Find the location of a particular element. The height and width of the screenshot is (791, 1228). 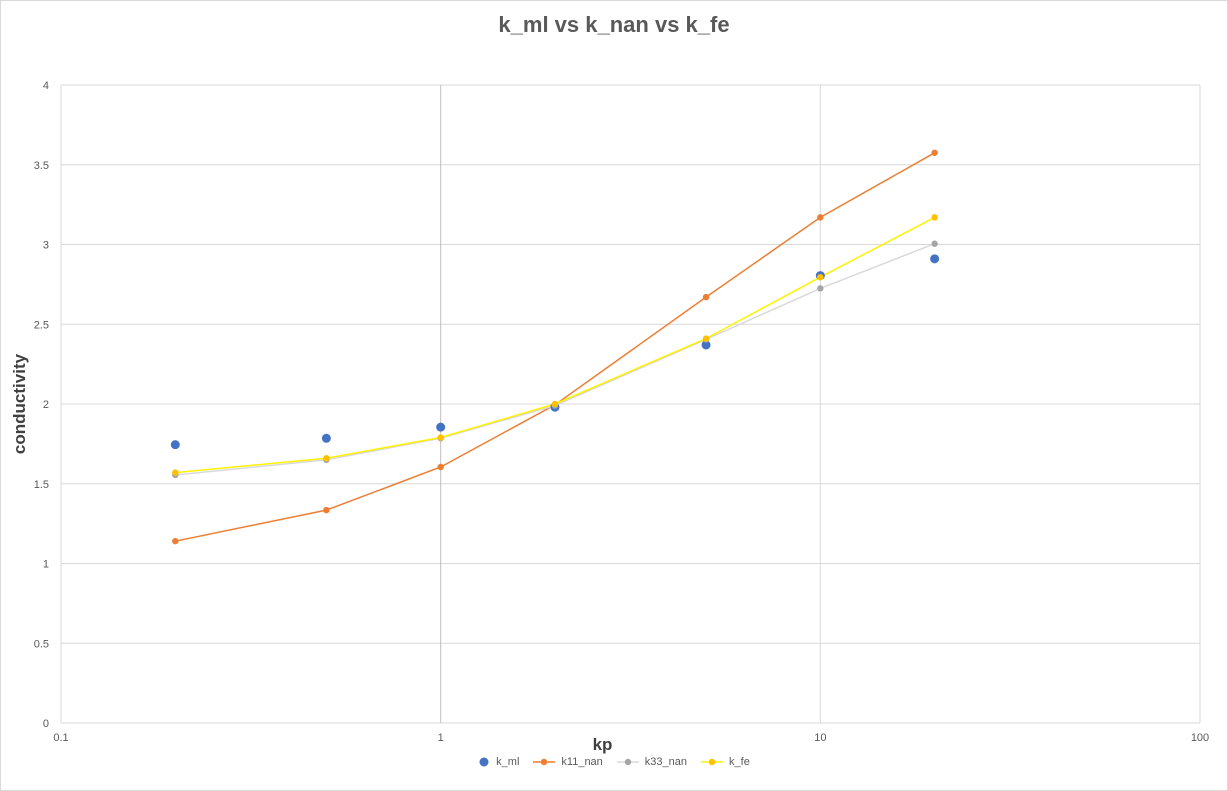

legend-label: k_fe is located at coordinates (739, 762).